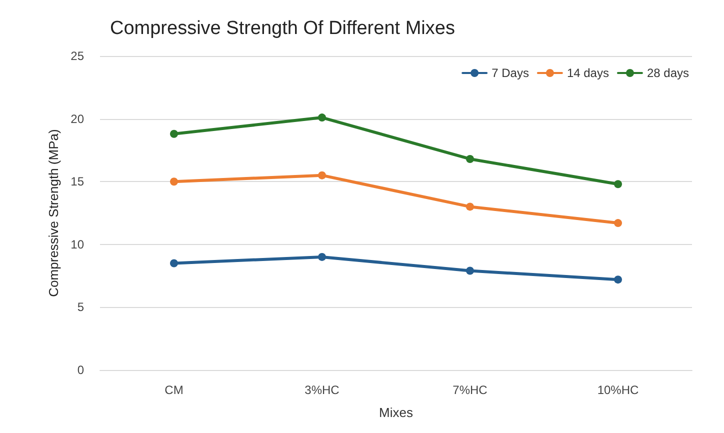  I want to click on y-tick-label: 25, so click(77, 56).